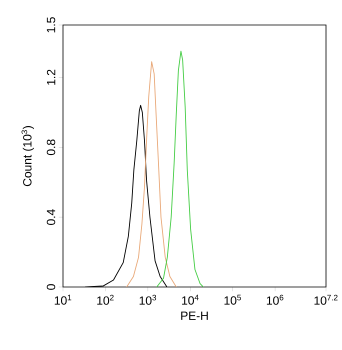 This screenshot has height=350, width=342. I want to click on y-tick-label: 0.4, so click(51, 217).